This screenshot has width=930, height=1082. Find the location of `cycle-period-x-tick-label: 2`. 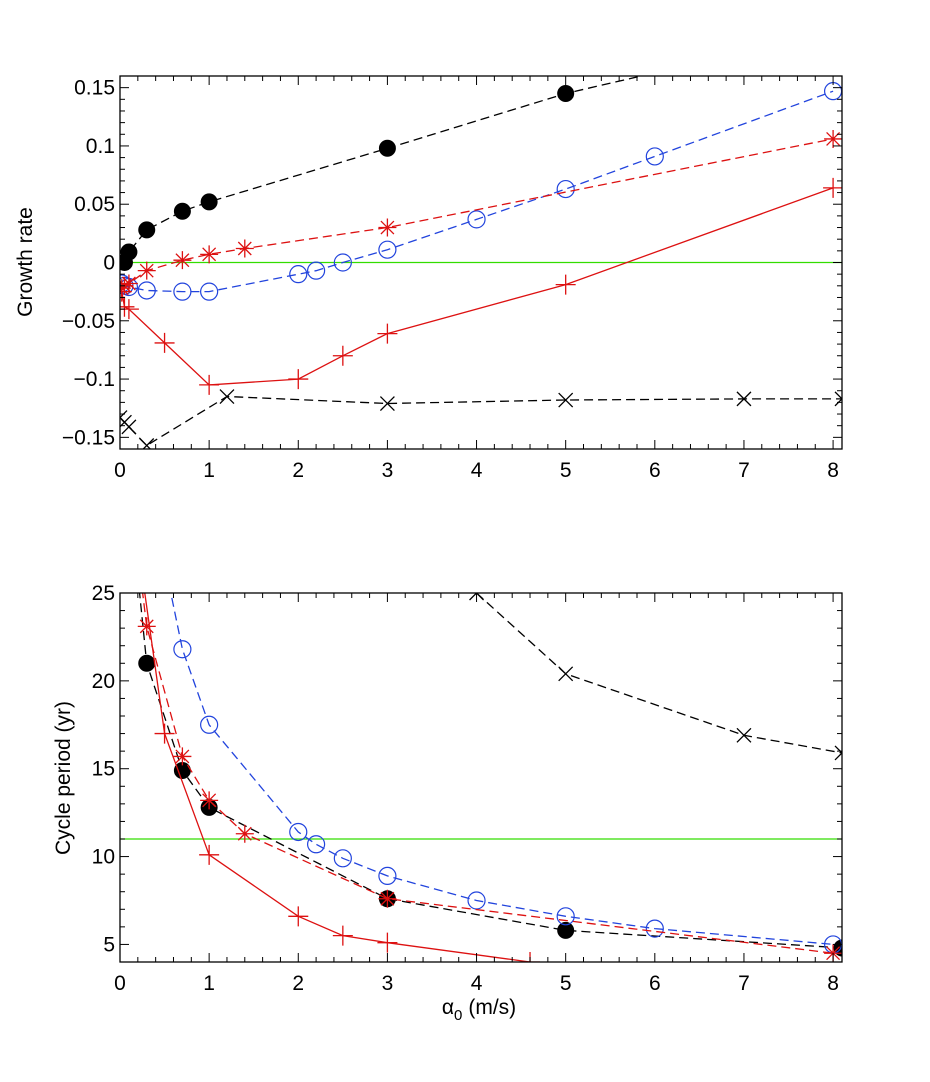

cycle-period-x-tick-label: 2 is located at coordinates (298, 983).